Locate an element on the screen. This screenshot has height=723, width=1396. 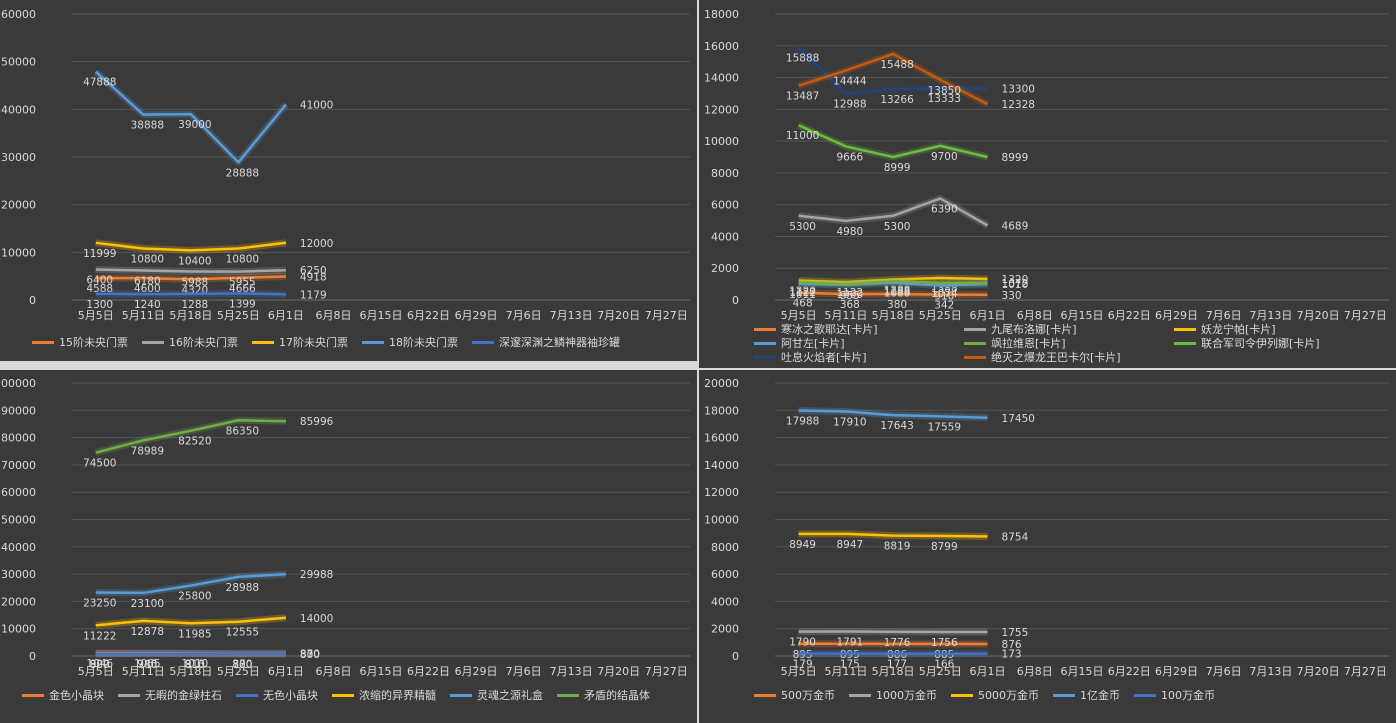
data-label: 1010 is located at coordinates (194, 664).